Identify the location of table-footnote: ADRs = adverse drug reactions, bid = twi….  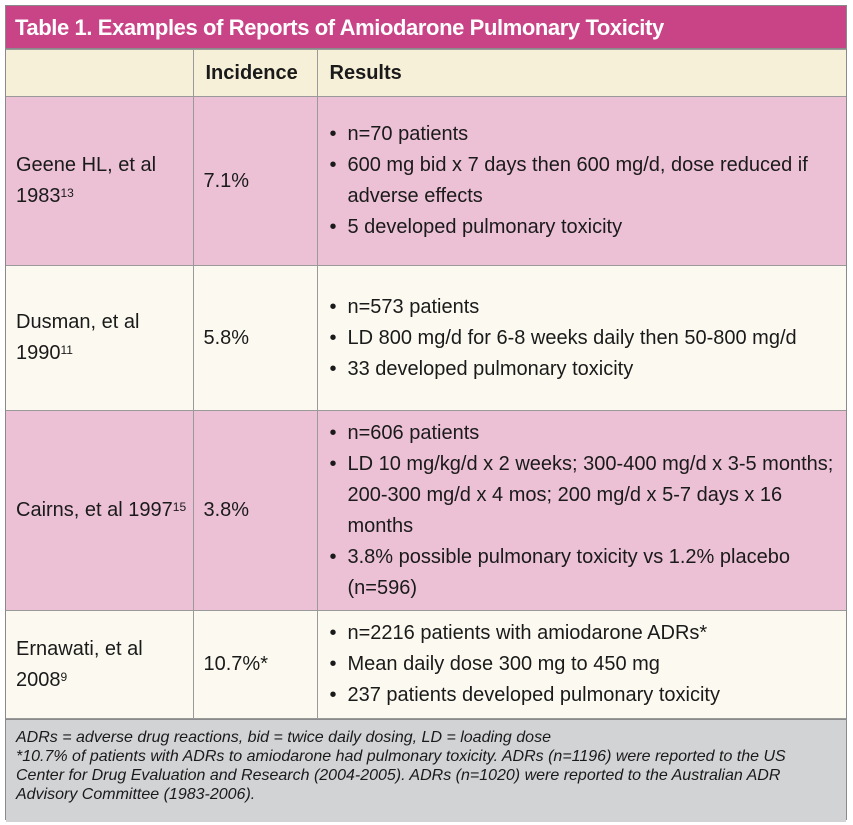
(426, 770).